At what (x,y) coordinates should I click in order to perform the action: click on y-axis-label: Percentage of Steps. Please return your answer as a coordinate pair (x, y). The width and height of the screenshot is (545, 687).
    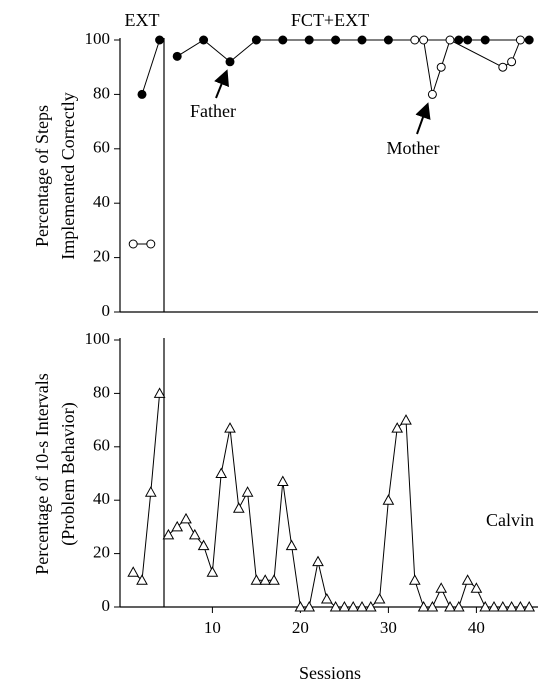
    Looking at the image, I should click on (42, 176).